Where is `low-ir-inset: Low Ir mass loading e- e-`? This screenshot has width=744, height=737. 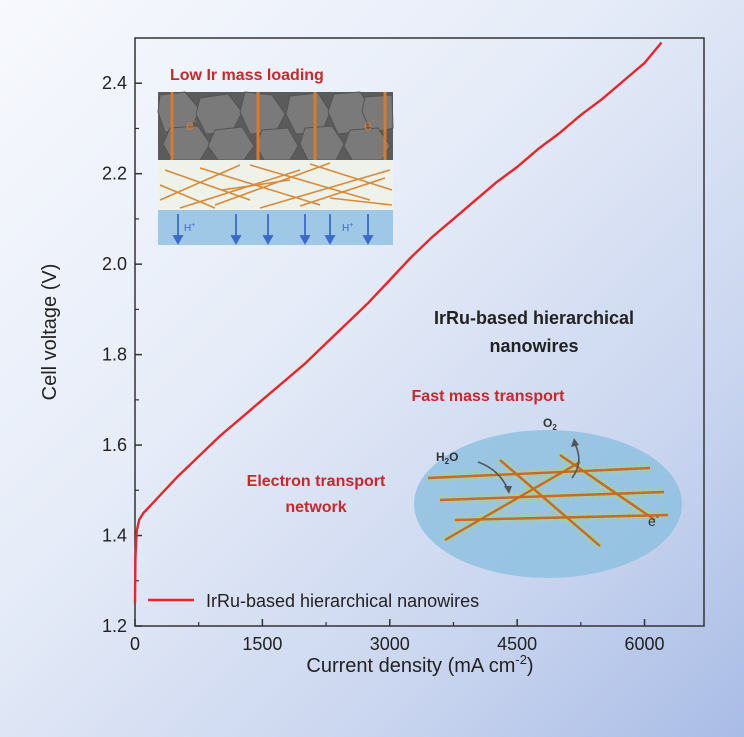 low-ir-inset: Low Ir mass loading e- e- is located at coordinates (275, 156).